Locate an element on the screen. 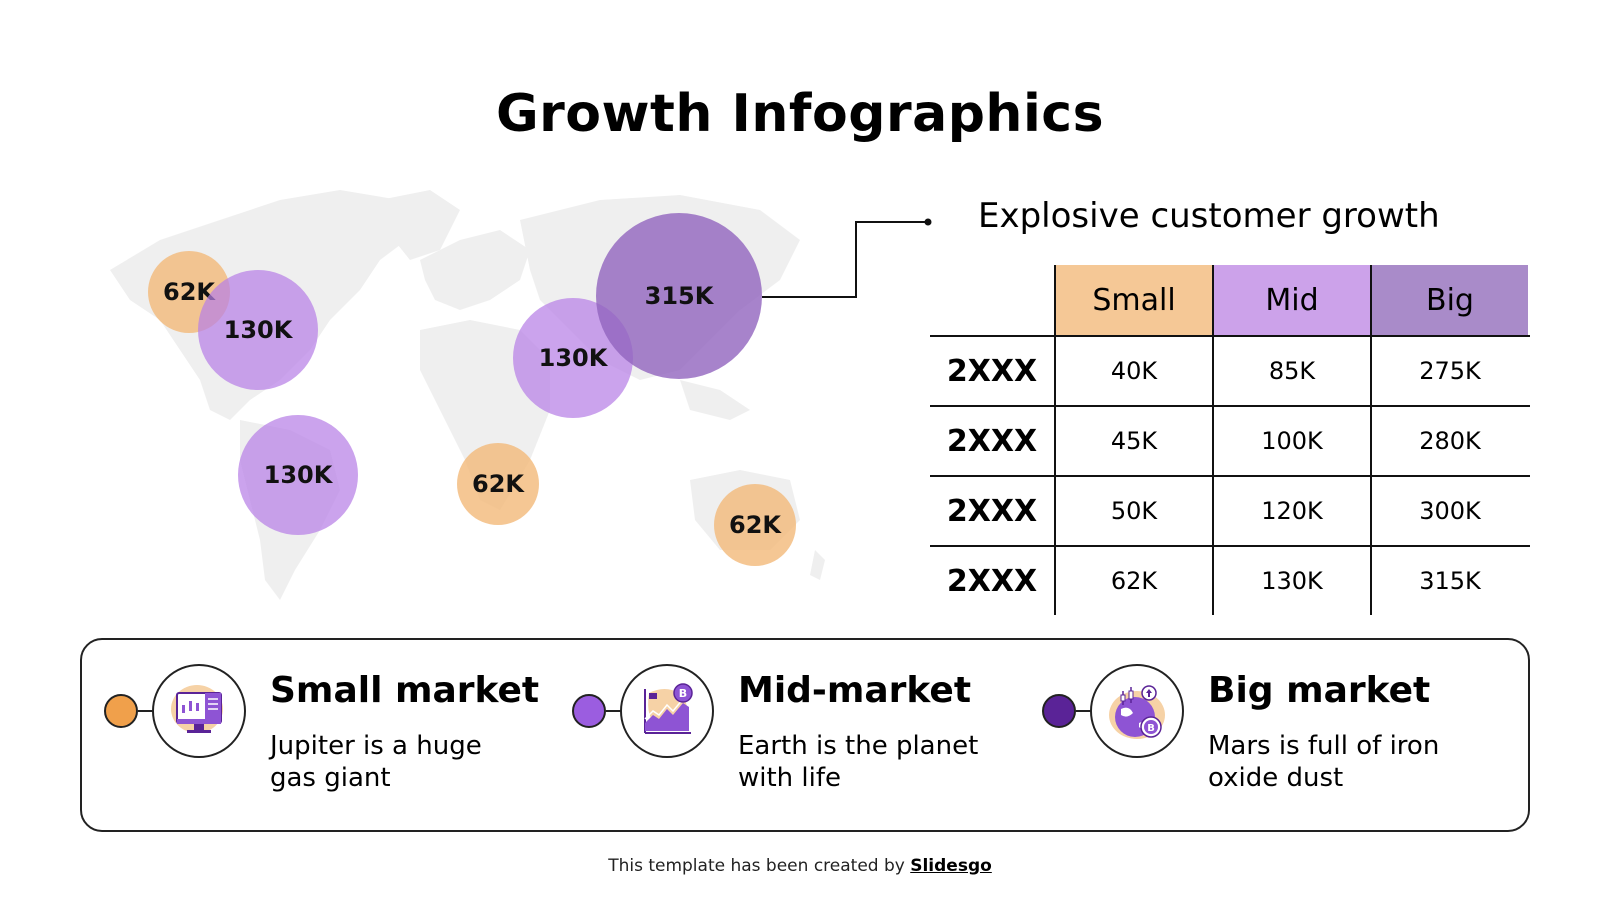  column-header-big: Big is located at coordinates (1449, 300).